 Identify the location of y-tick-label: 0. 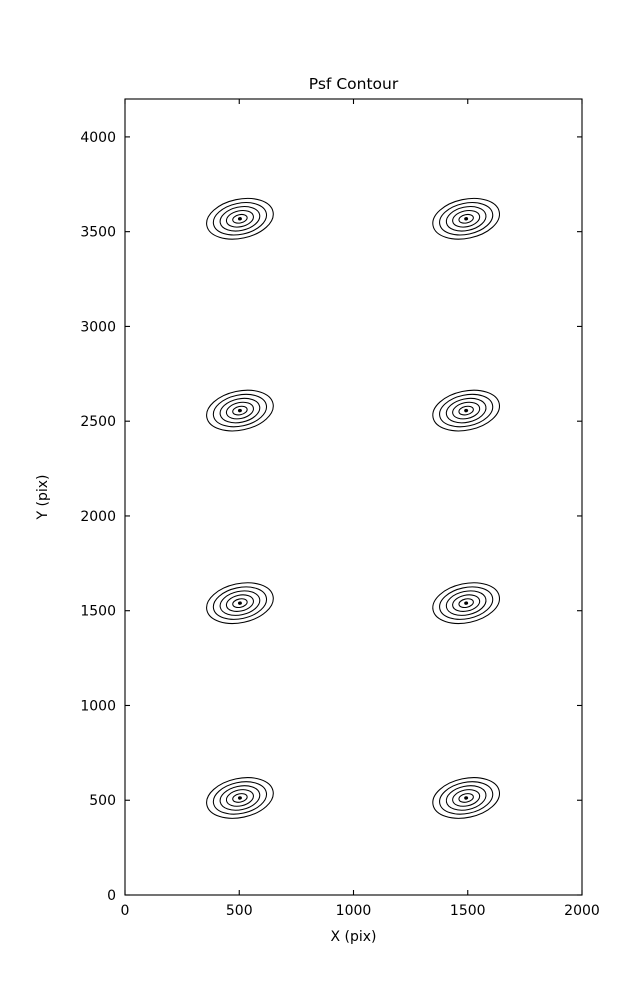
(111, 896).